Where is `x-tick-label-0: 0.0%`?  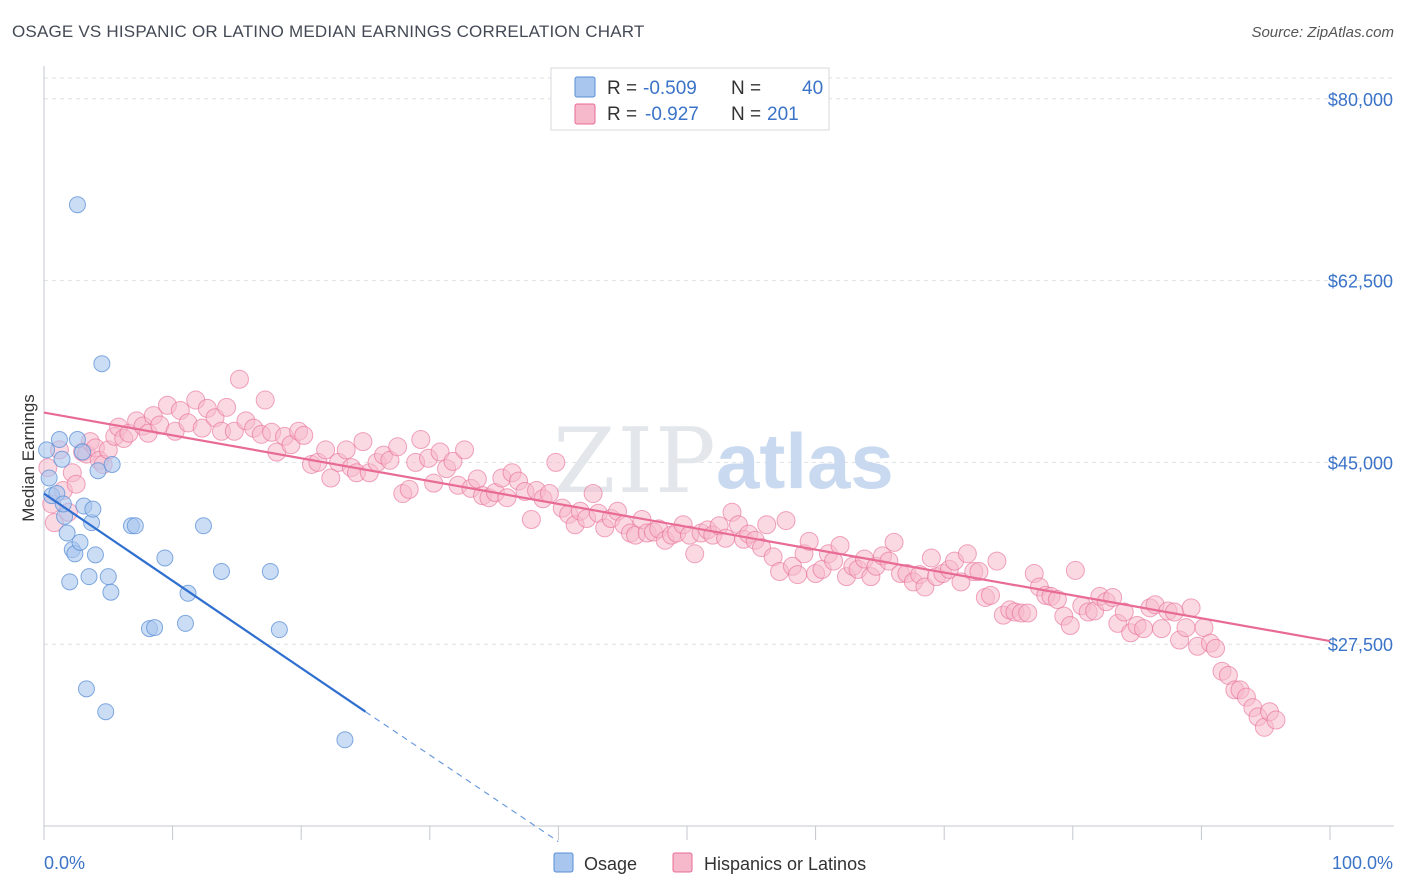
x-tick-label-0: 0.0% is located at coordinates (64, 863).